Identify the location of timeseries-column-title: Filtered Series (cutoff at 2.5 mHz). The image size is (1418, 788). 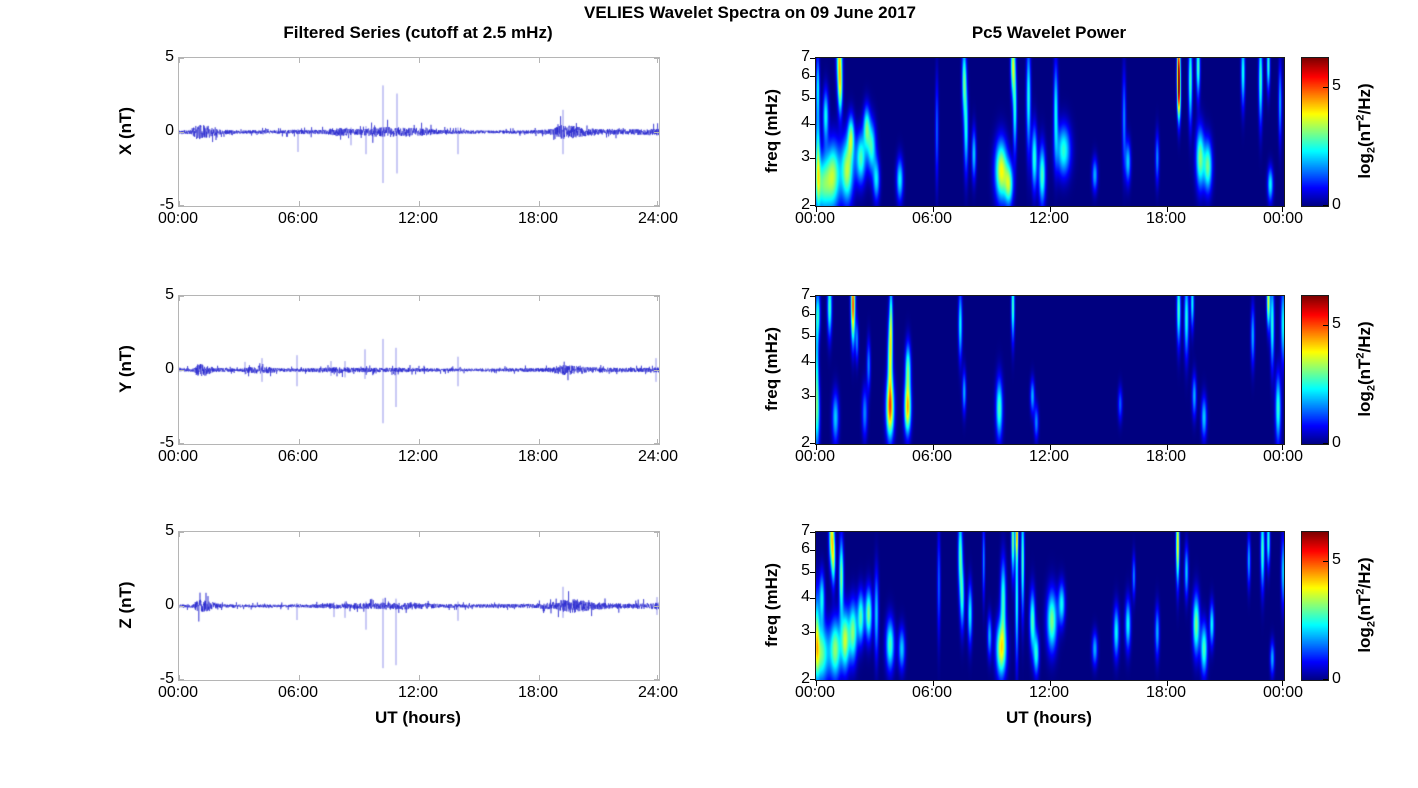
(418, 32).